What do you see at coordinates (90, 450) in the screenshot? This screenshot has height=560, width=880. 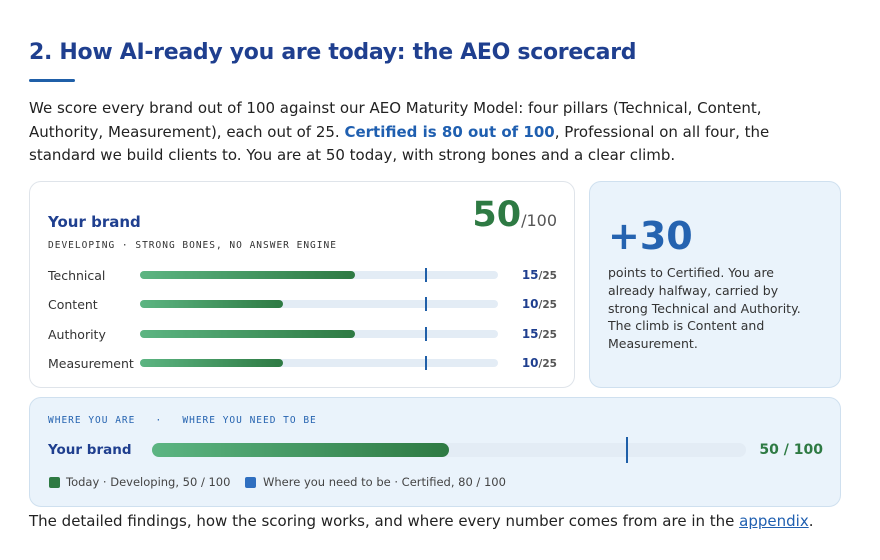 I see `progress-label: Your brand` at bounding box center [90, 450].